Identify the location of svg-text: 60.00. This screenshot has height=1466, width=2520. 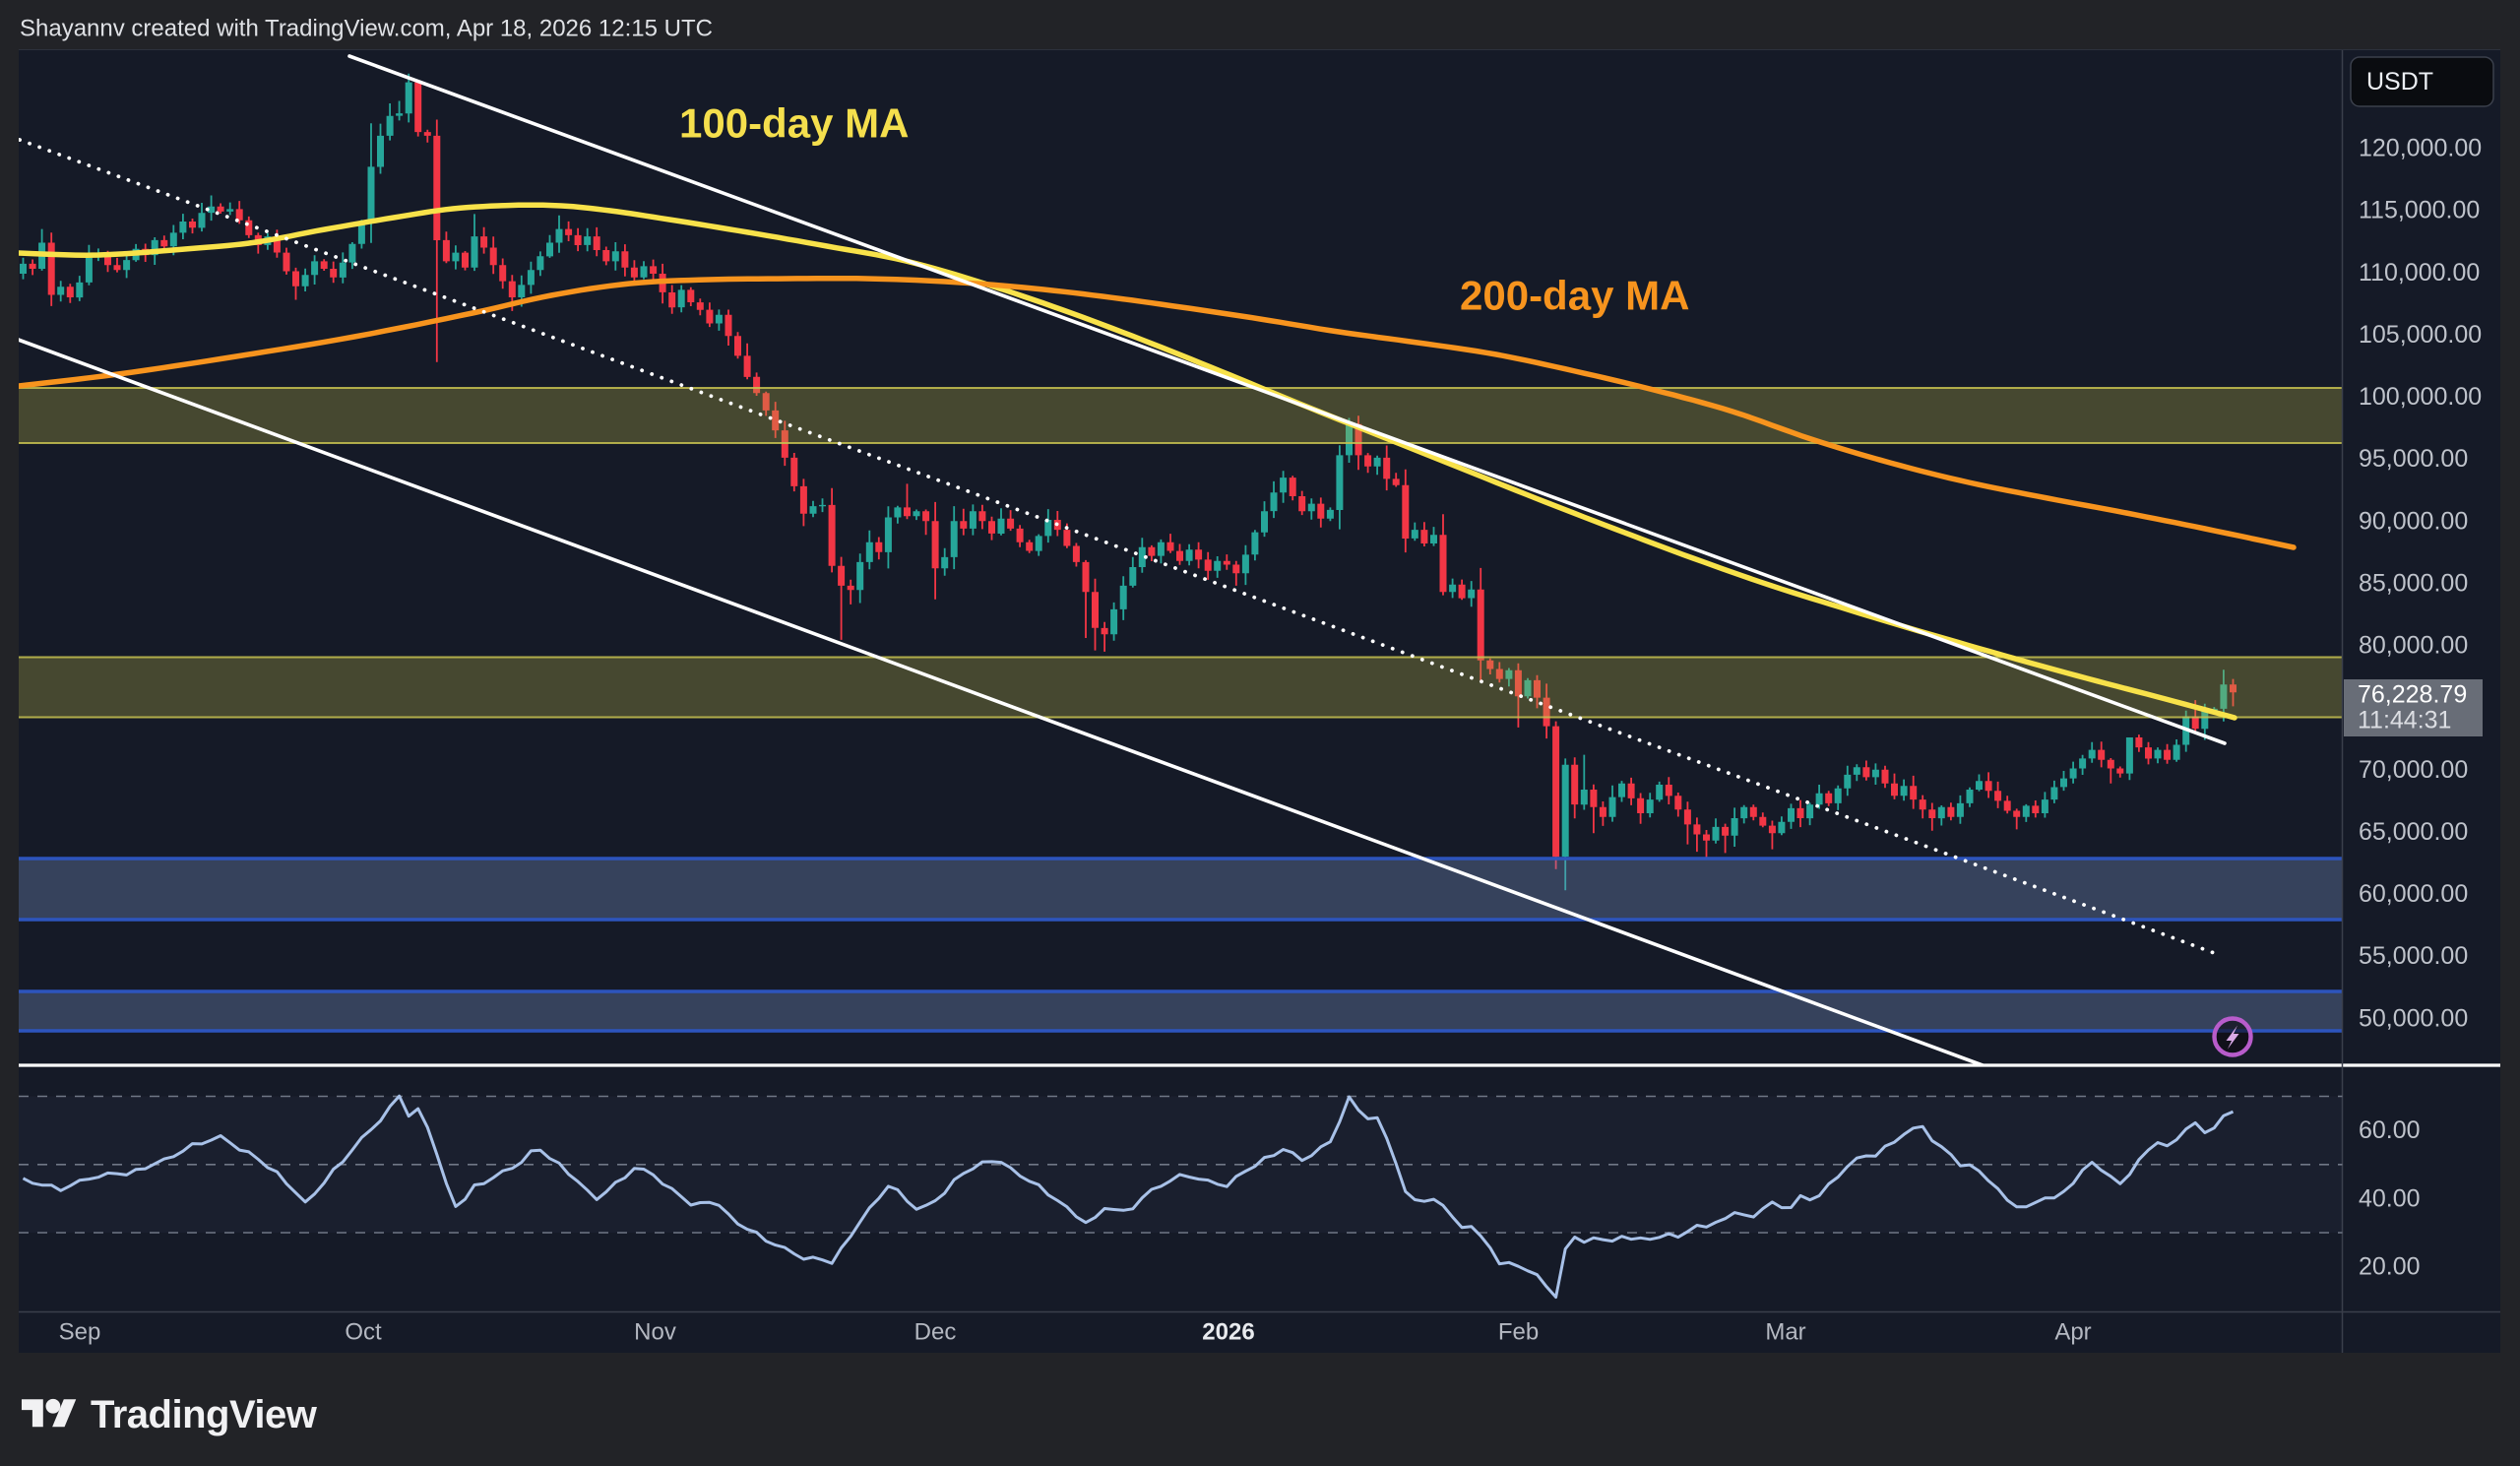
(2390, 1130).